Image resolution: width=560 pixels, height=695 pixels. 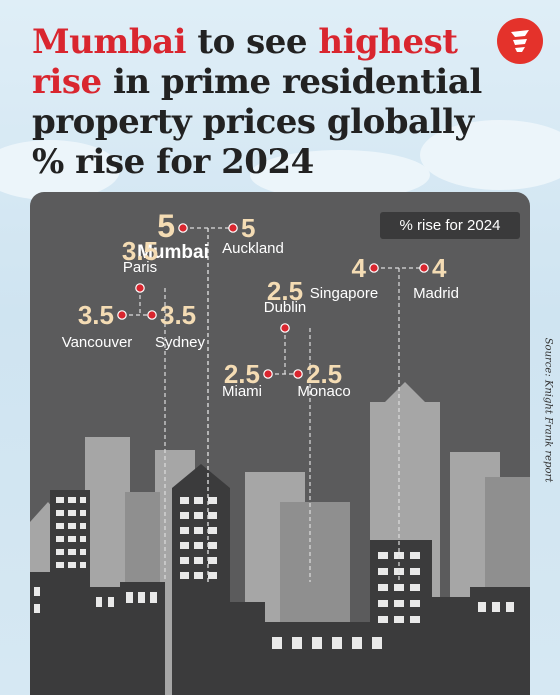 What do you see at coordinates (436, 293) in the screenshot?
I see `city-label-madrid: Madrid` at bounding box center [436, 293].